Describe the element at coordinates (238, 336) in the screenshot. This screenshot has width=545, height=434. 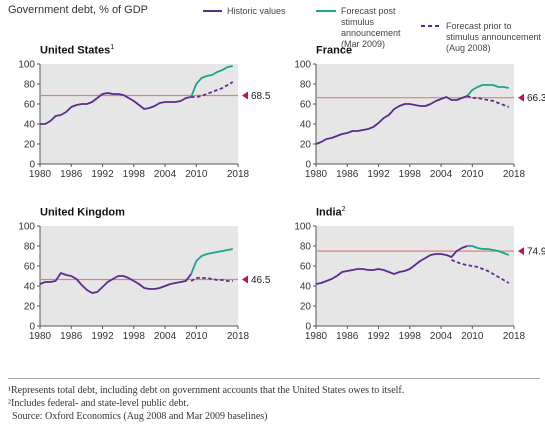
I see `uk-x-tick-label: 2018` at that location.